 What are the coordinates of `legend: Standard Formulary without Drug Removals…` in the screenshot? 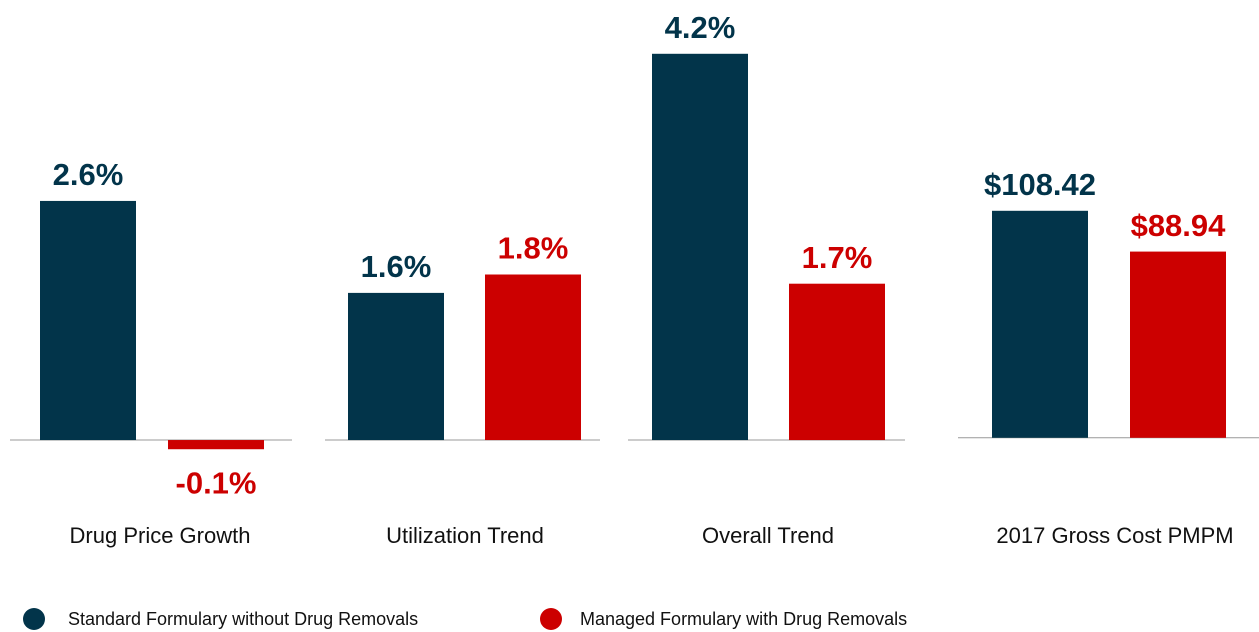 It's located at (465, 619).